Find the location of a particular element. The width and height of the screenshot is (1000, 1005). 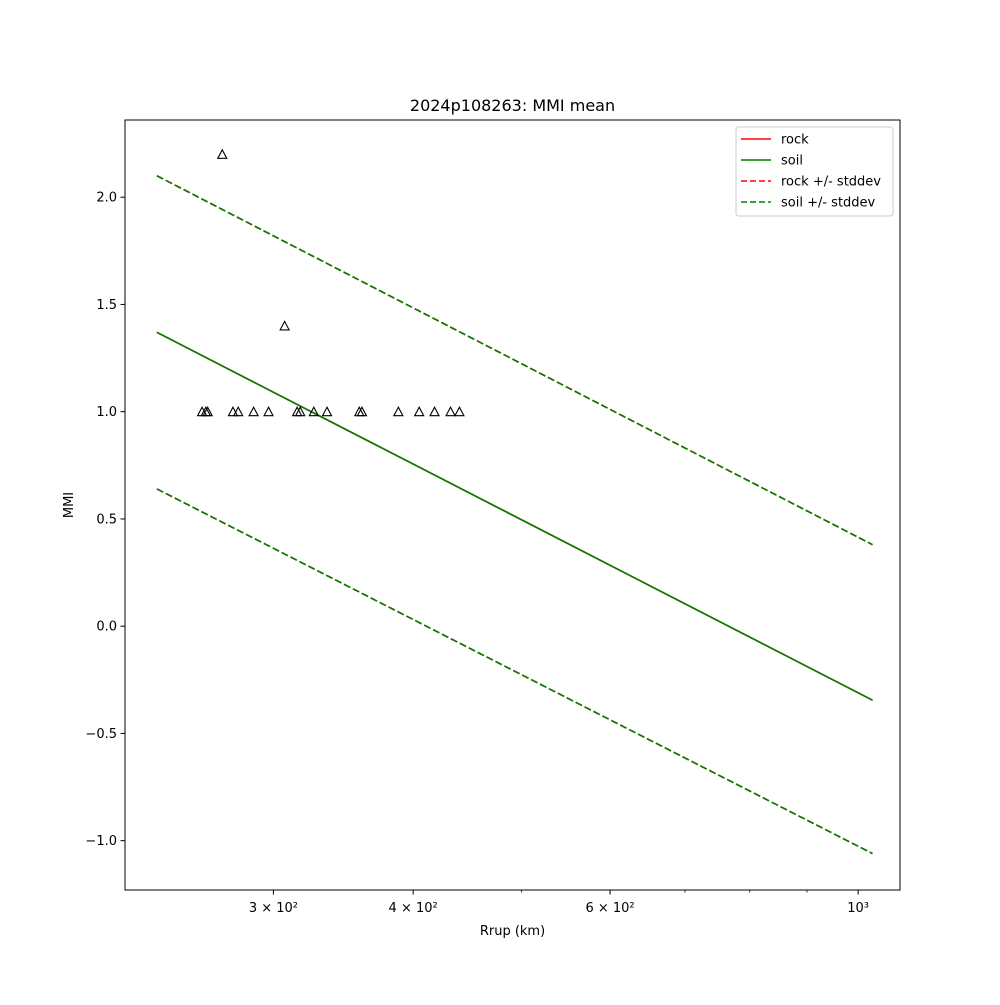

y-tick-label: 0.5 is located at coordinates (106, 519).